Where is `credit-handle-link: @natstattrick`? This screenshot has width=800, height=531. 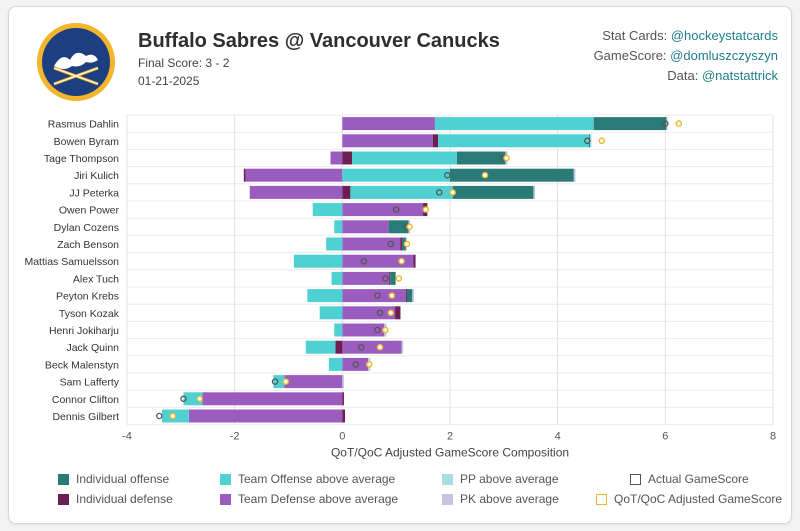
credit-handle-link: @natstattrick is located at coordinates (739, 75).